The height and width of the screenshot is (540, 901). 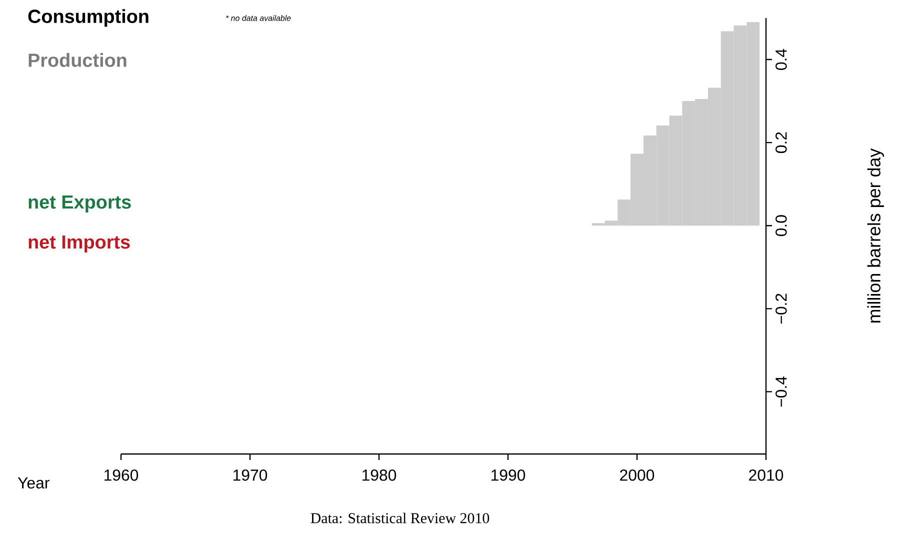 What do you see at coordinates (637, 475) in the screenshot?
I see `x-tick-label: 2000` at bounding box center [637, 475].